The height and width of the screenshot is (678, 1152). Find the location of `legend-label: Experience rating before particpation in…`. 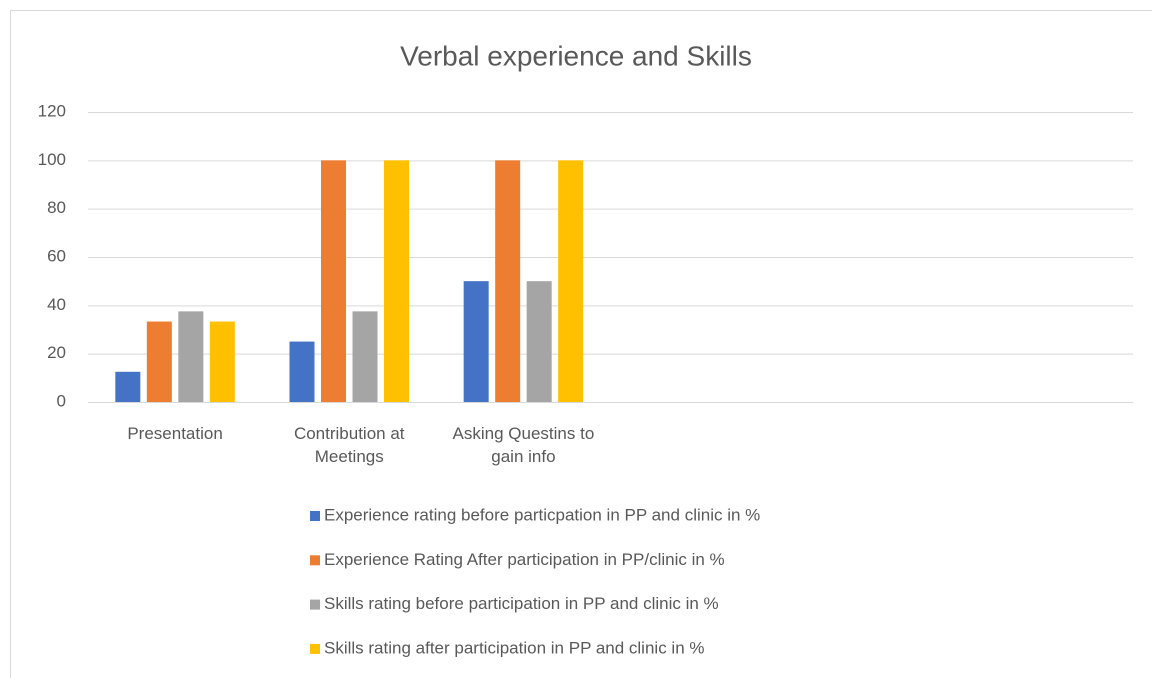

legend-label: Experience rating before particpation in… is located at coordinates (542, 514).